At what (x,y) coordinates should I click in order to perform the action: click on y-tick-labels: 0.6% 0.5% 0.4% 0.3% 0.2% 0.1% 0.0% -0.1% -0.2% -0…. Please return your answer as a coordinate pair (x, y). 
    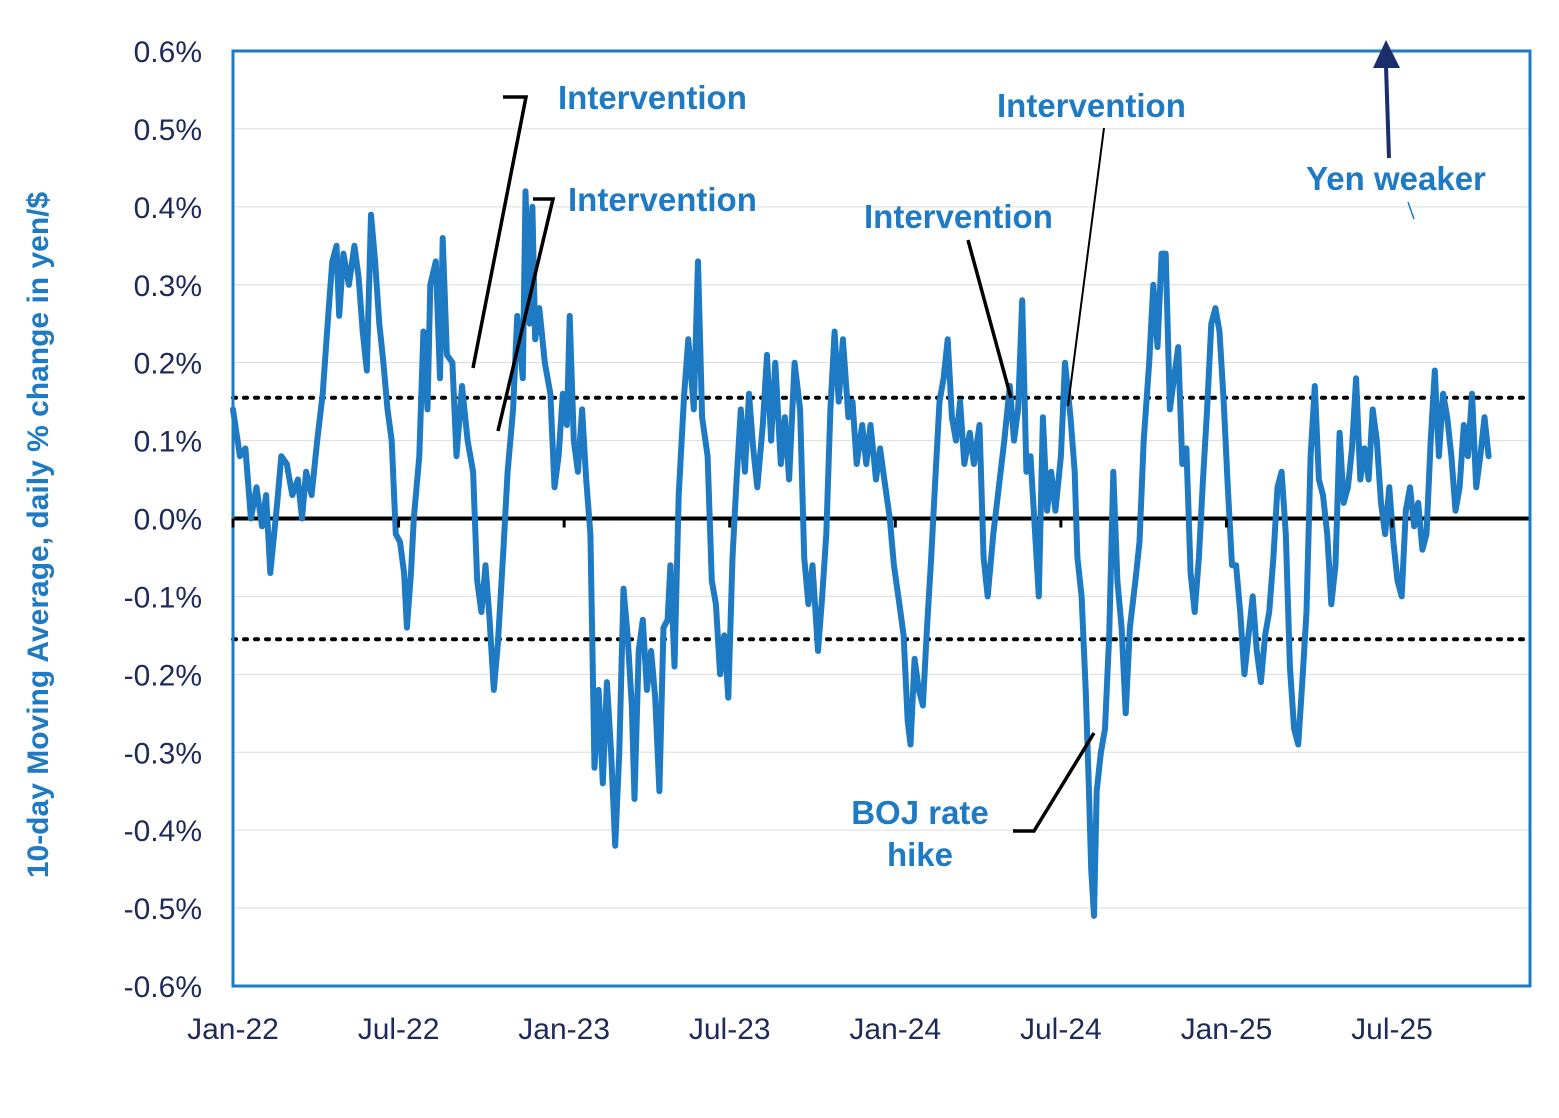
    Looking at the image, I should click on (163, 520).